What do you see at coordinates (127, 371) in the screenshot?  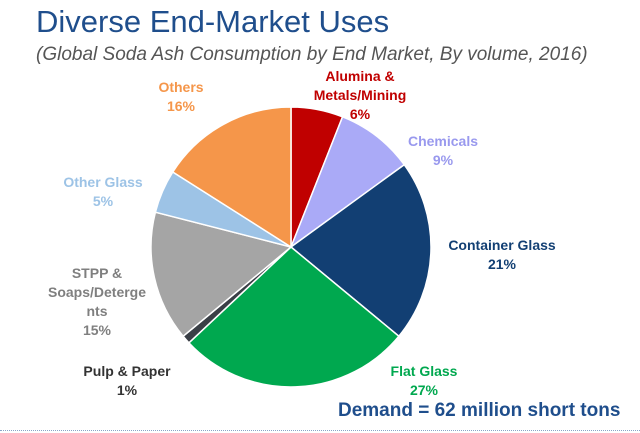 I see `slice-label-name: Pulp & Paper` at bounding box center [127, 371].